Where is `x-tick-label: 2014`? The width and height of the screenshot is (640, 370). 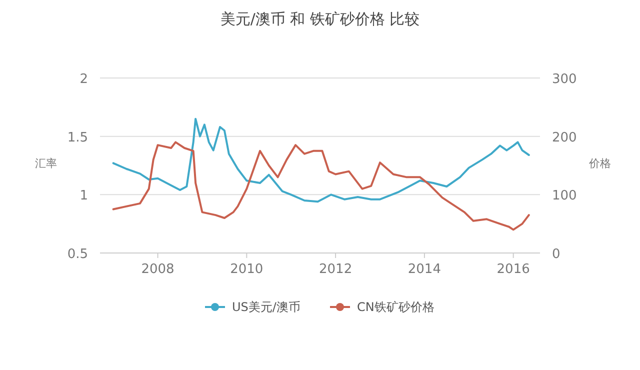
x-tick-label: 2014 is located at coordinates (424, 269).